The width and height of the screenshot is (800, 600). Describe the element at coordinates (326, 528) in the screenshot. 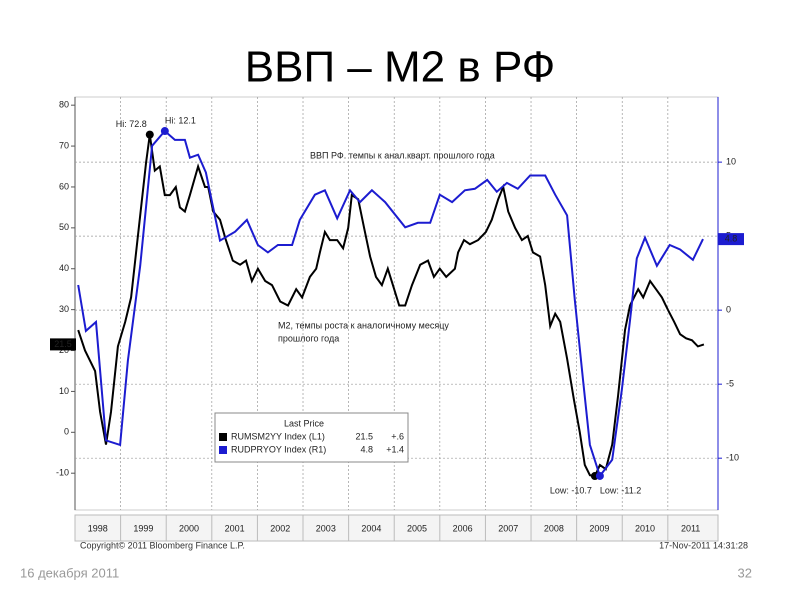

I see `x-tick-label: 2003` at that location.